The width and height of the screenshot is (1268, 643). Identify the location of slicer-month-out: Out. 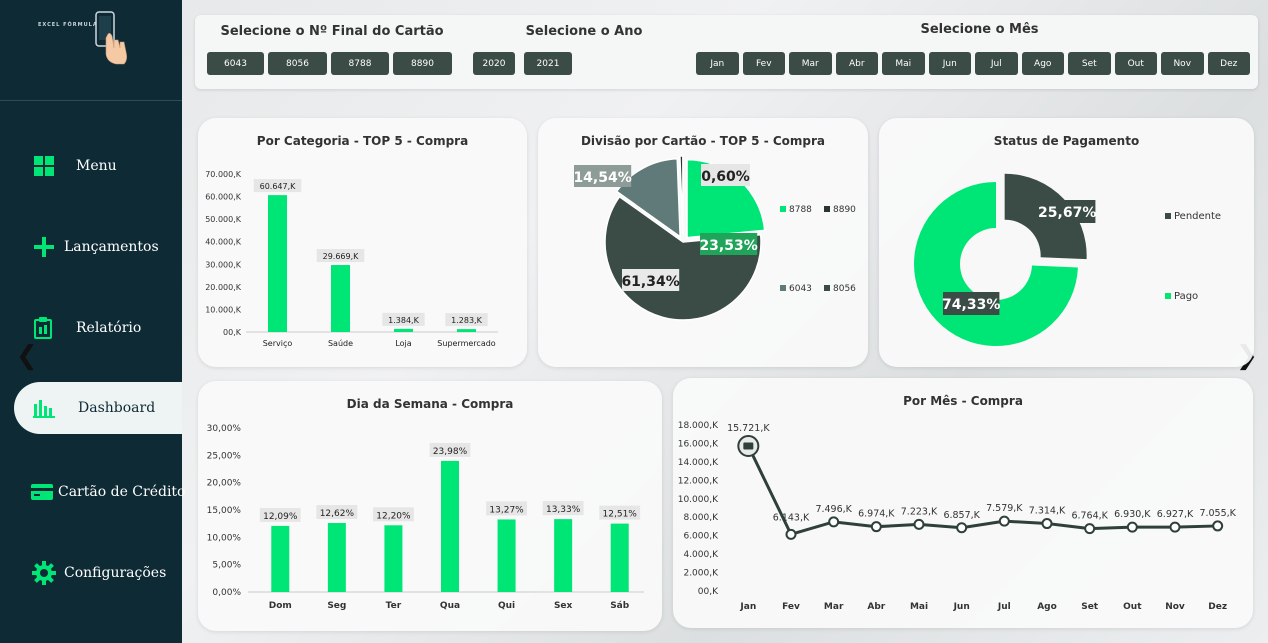
(1135, 63).